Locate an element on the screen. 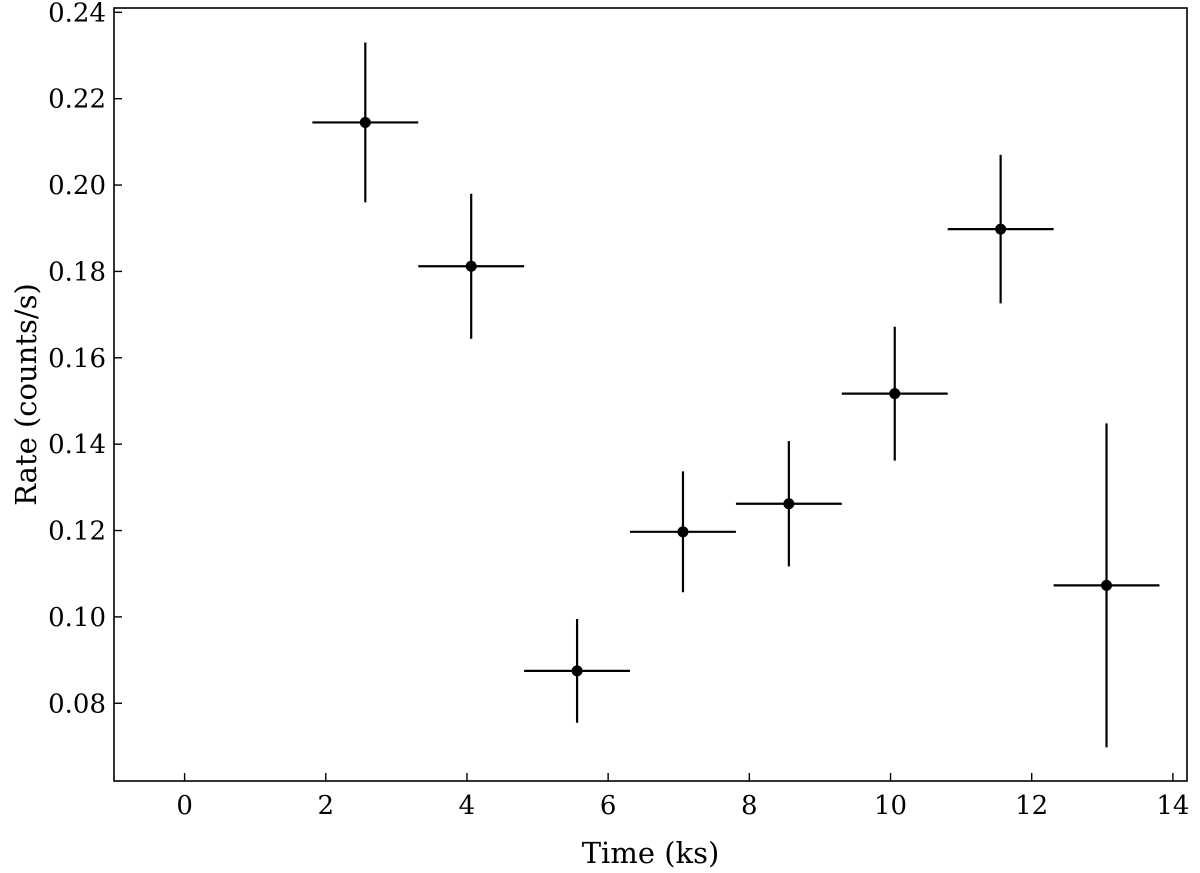 This screenshot has height=873, width=1200. x-tick-label: 14 is located at coordinates (1172, 806).